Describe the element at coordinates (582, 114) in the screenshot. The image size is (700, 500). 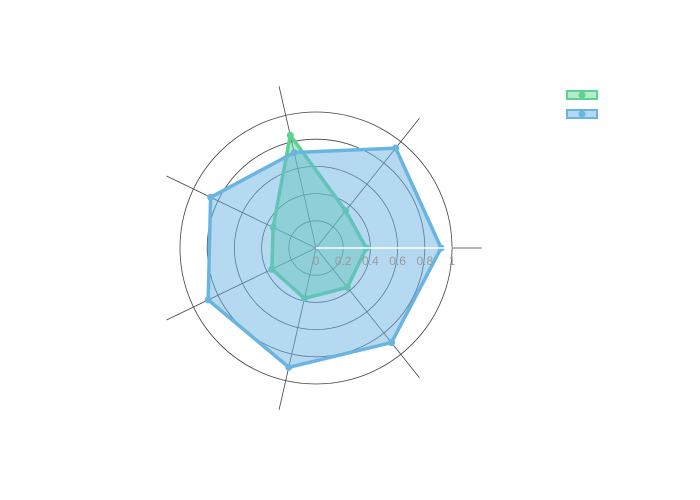
I see `legend-series-2-marker` at that location.